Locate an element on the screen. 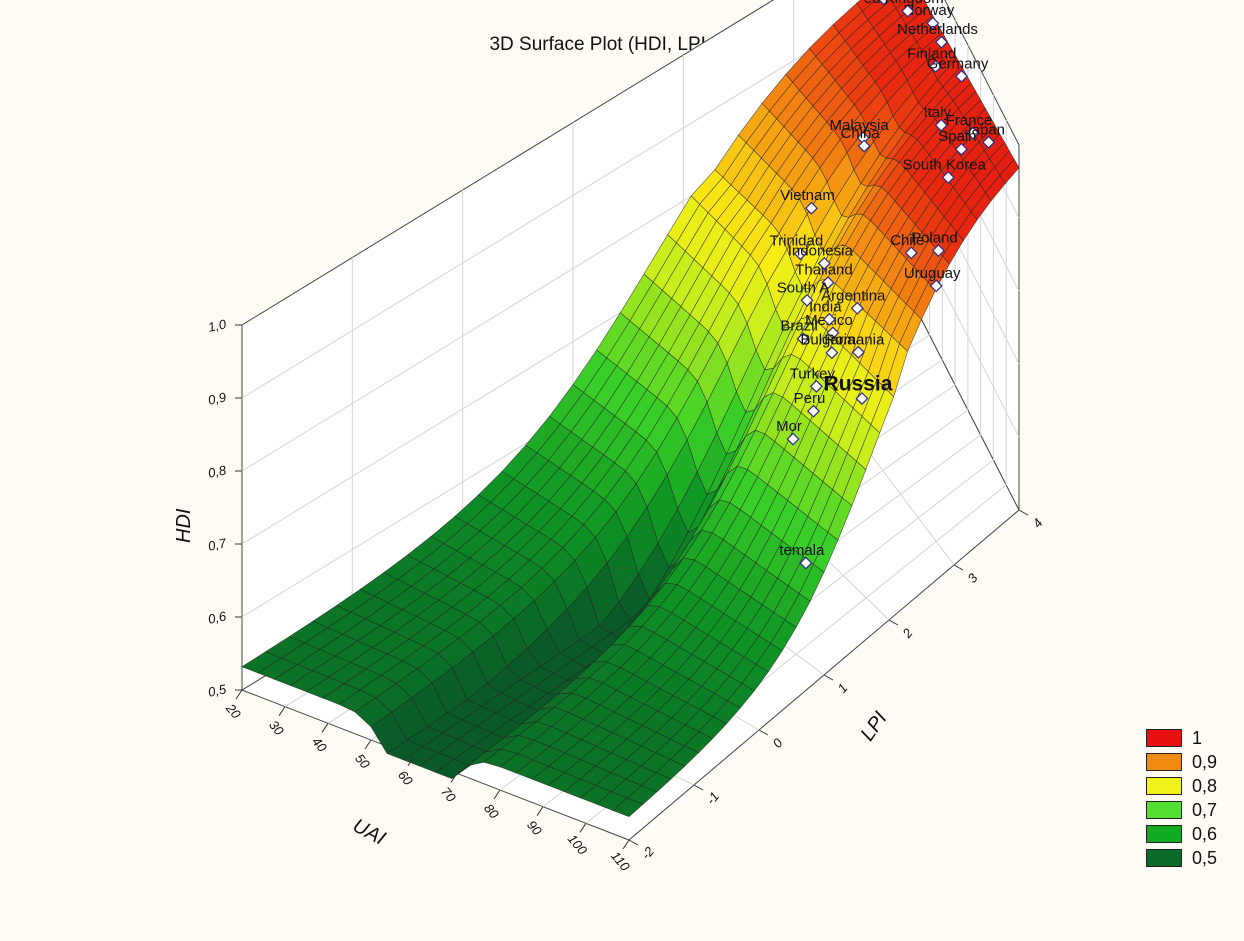 This screenshot has width=1244, height=941. data-point-label: Brazil is located at coordinates (799, 326).